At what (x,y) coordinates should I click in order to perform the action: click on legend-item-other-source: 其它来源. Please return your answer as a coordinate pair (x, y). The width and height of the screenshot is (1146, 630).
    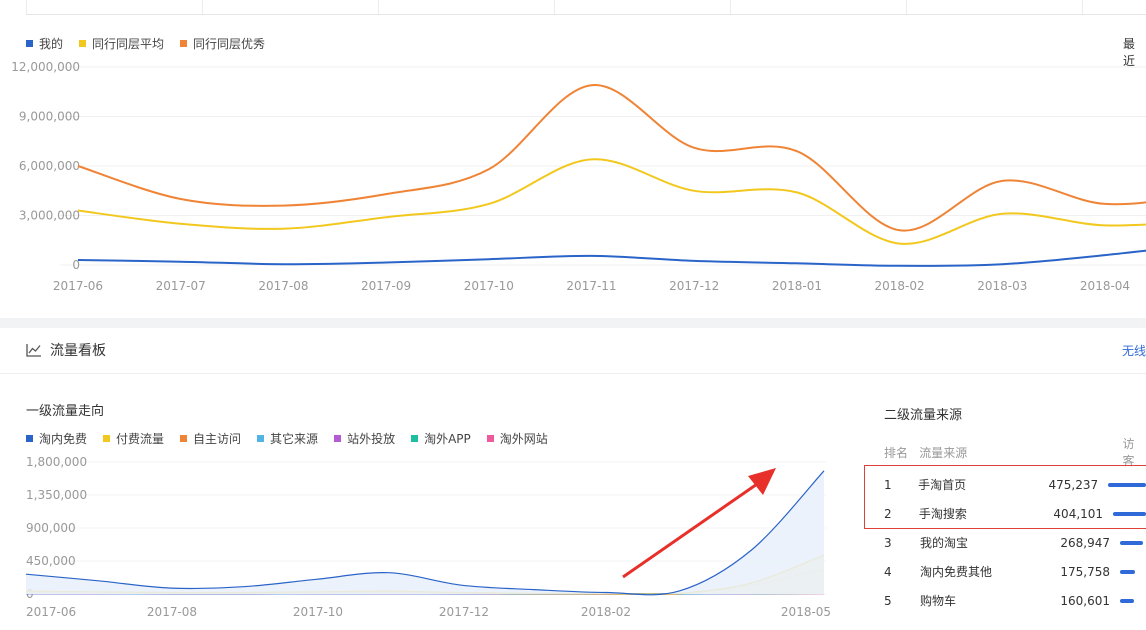
    Looking at the image, I should click on (287, 438).